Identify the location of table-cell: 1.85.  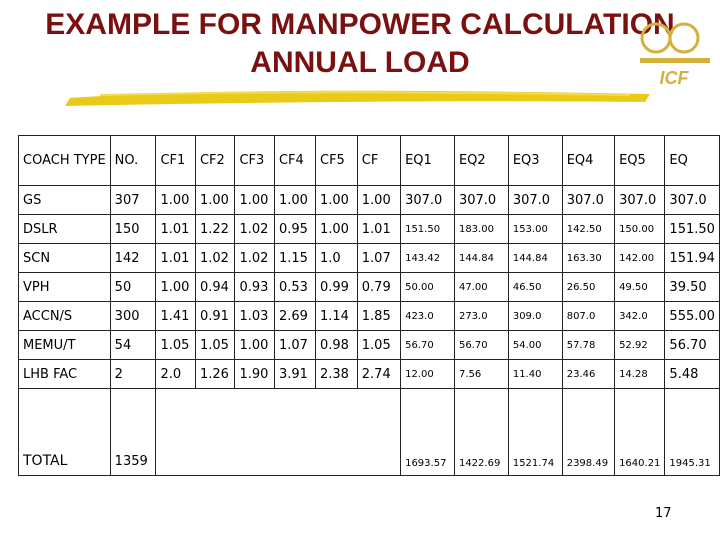
(379, 316).